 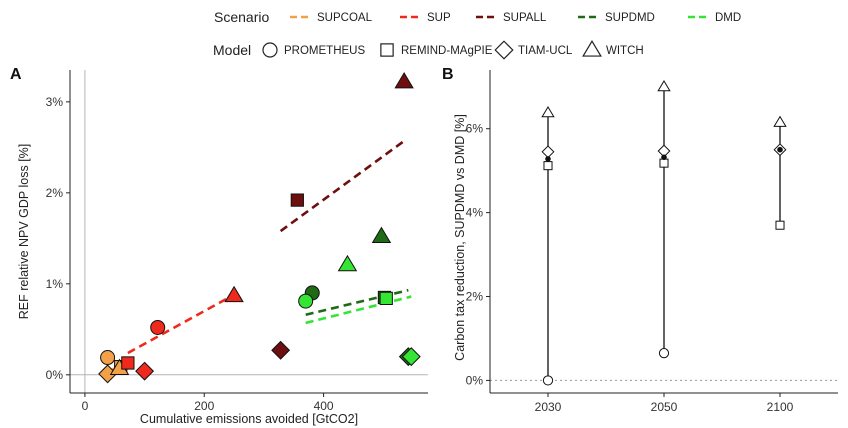 What do you see at coordinates (439, 18) in the screenshot?
I see `legend-label-sup: SUP` at bounding box center [439, 18].